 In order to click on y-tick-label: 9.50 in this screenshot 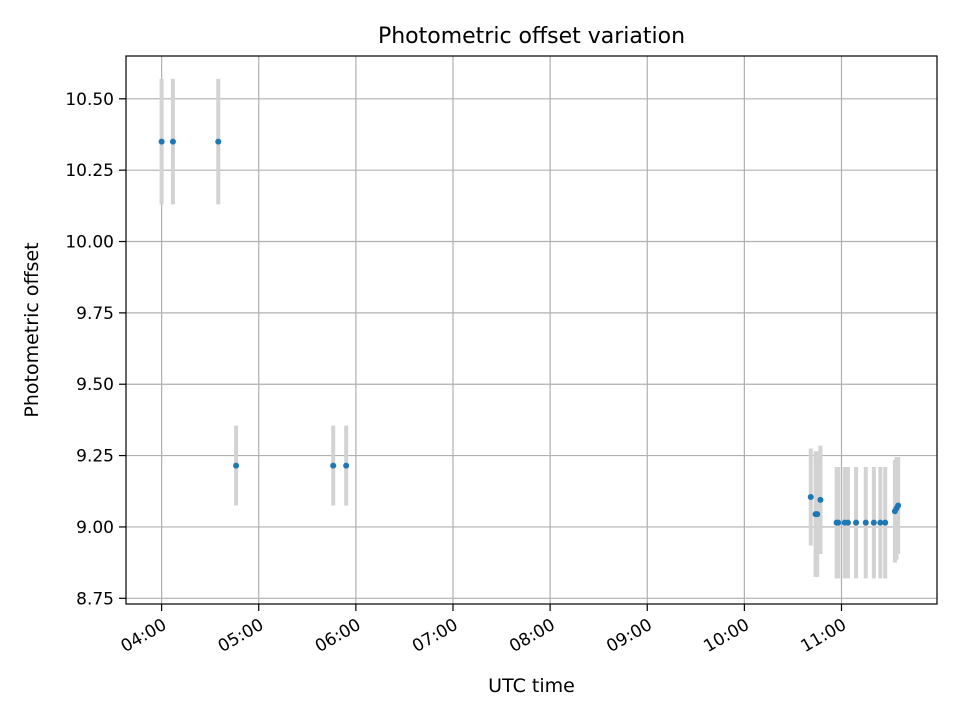, I will do `click(95, 385)`.